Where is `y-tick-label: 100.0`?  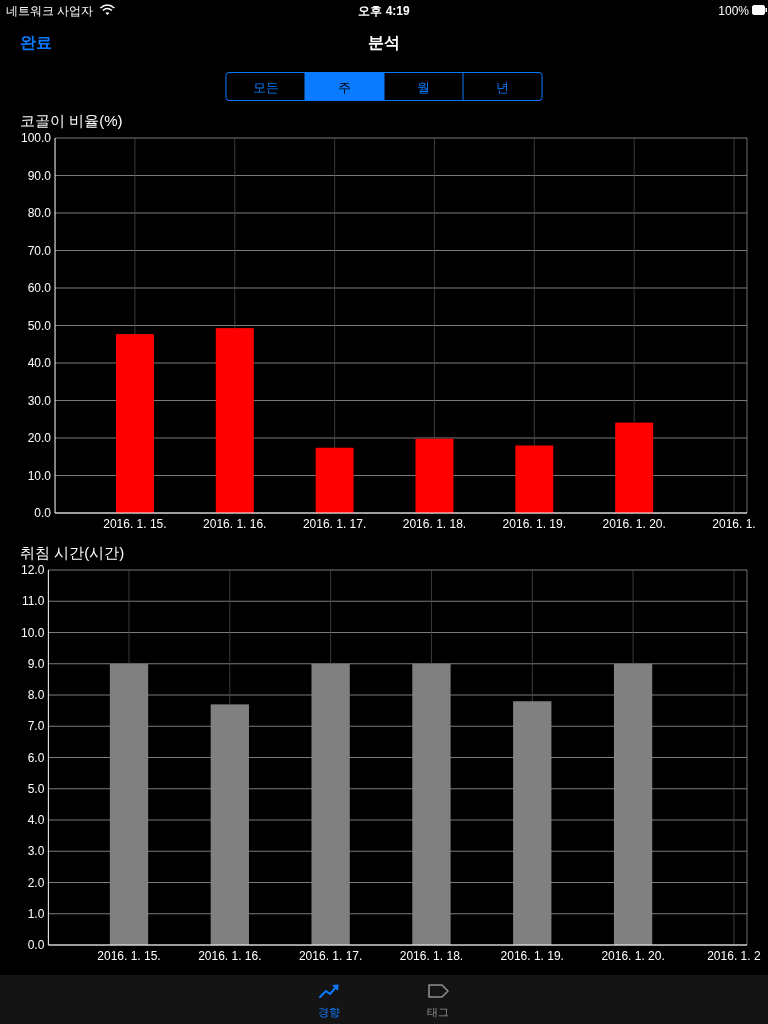 y-tick-label: 100.0 is located at coordinates (36, 138).